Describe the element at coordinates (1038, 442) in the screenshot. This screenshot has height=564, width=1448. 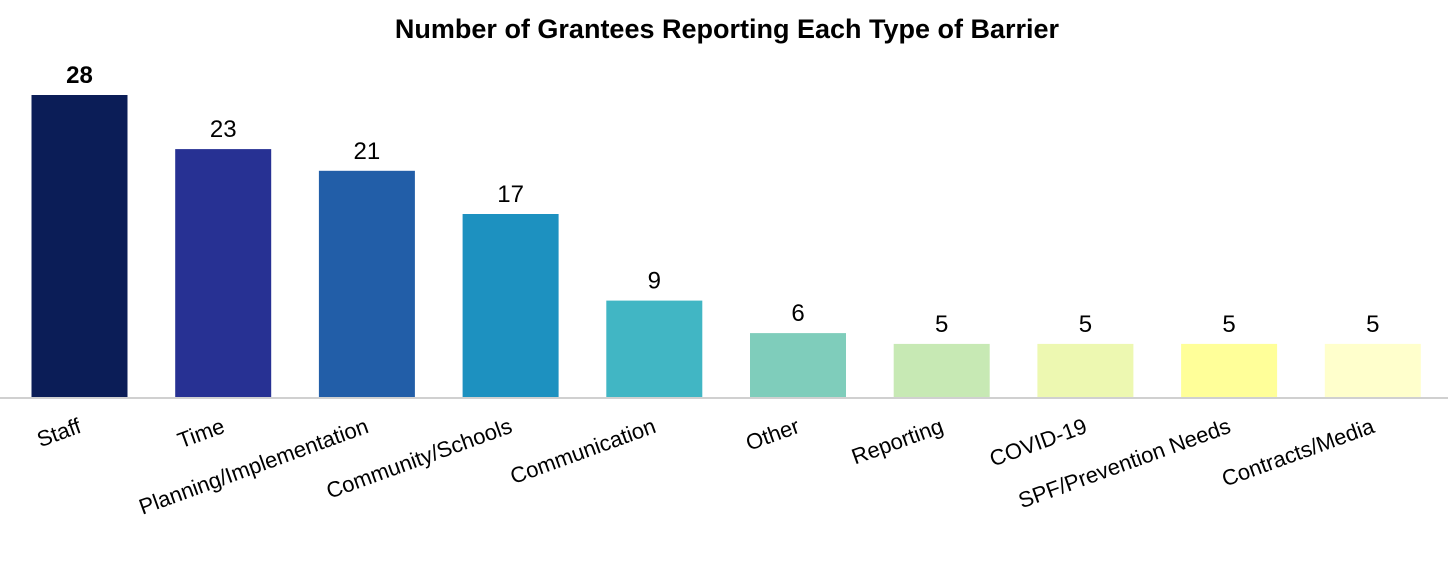
I see `category-label-7: COVID-19` at that location.